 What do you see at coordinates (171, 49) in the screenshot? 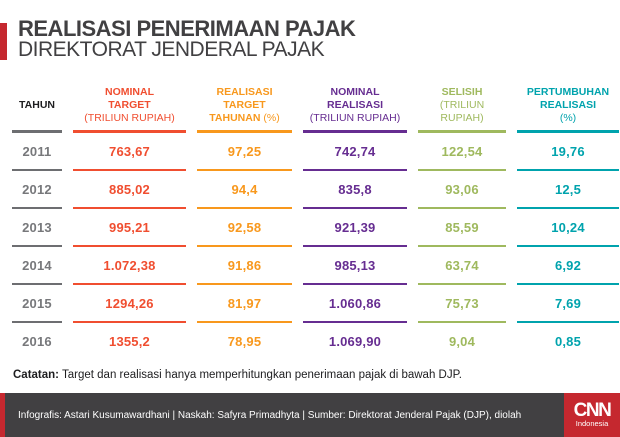
I see `page-subtitle: DIREKTORAT JENDERAL PAJAK` at bounding box center [171, 49].